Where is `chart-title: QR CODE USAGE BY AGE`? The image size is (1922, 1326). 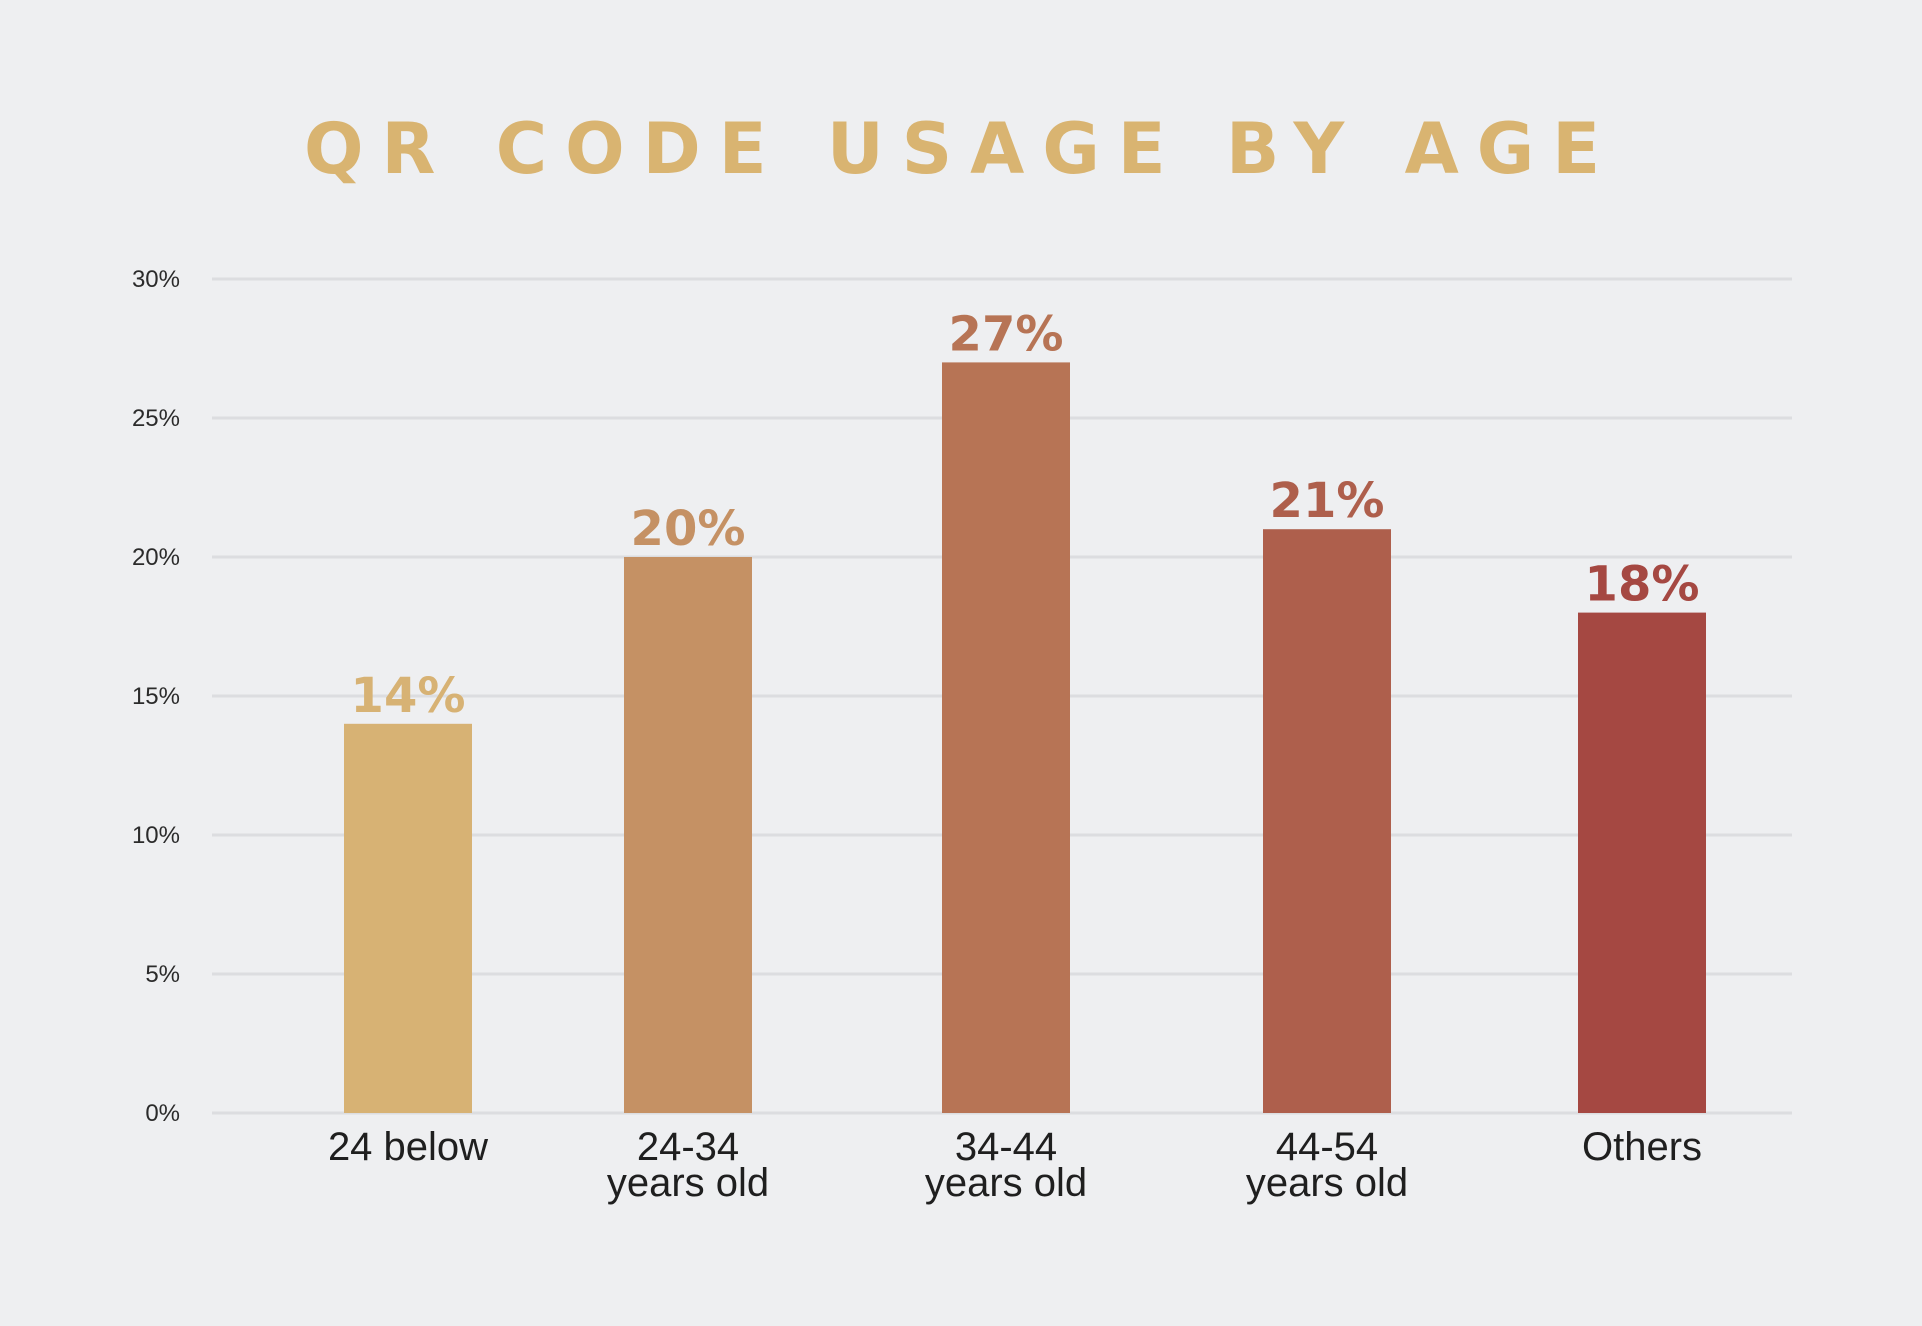
chart-title: QR CODE USAGE BY AGE is located at coordinates (961, 149).